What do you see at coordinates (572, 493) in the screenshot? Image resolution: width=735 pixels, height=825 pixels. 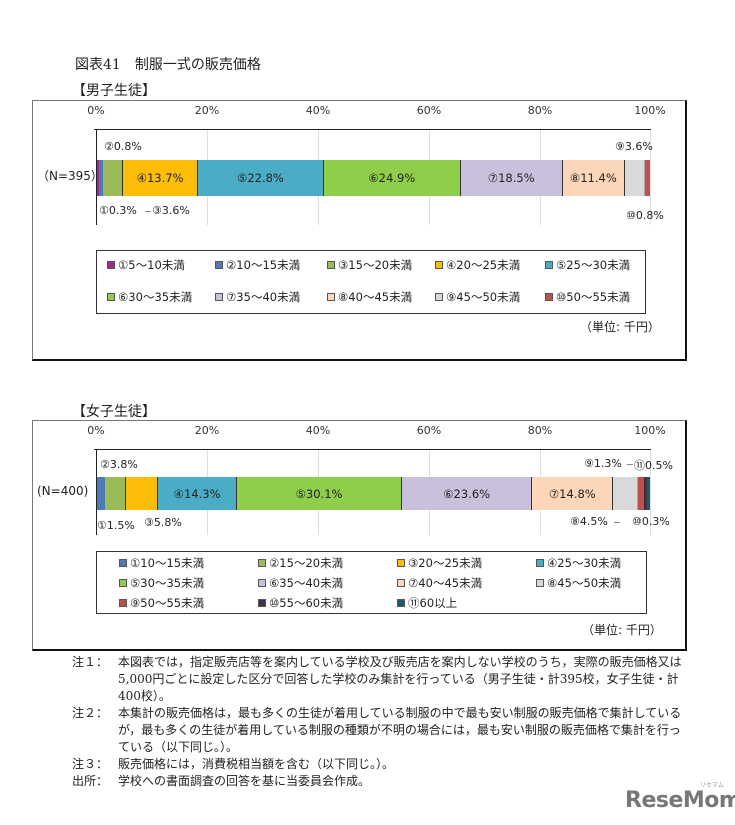 I see `female-seg-7-label: ⑦14.8%` at bounding box center [572, 493].